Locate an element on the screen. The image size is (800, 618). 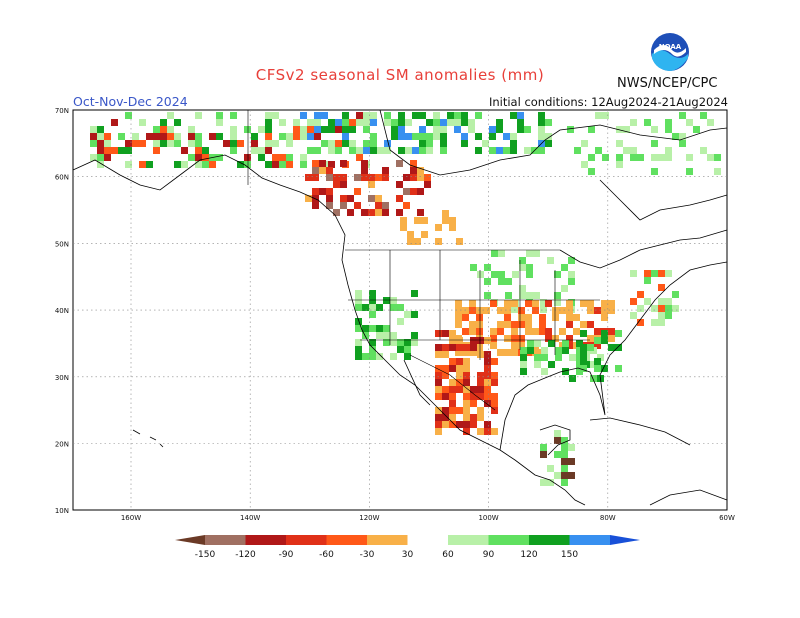
lon-label: 100W is located at coordinates (488, 518).